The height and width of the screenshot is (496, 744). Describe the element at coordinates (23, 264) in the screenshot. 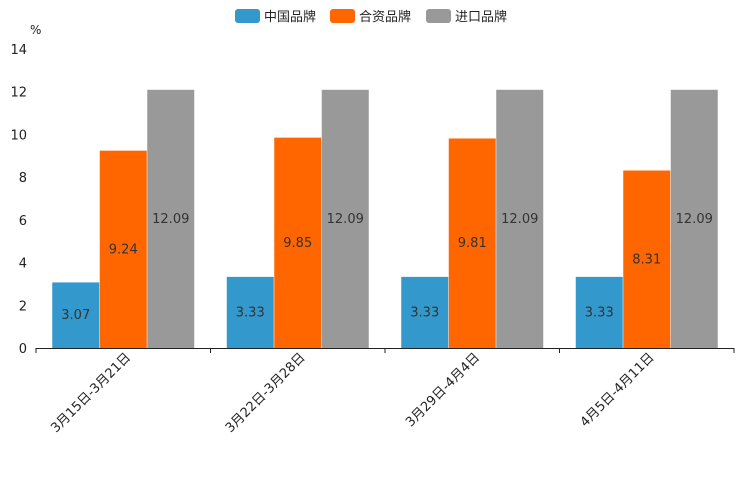

I see `y-tick-label: 4` at that location.